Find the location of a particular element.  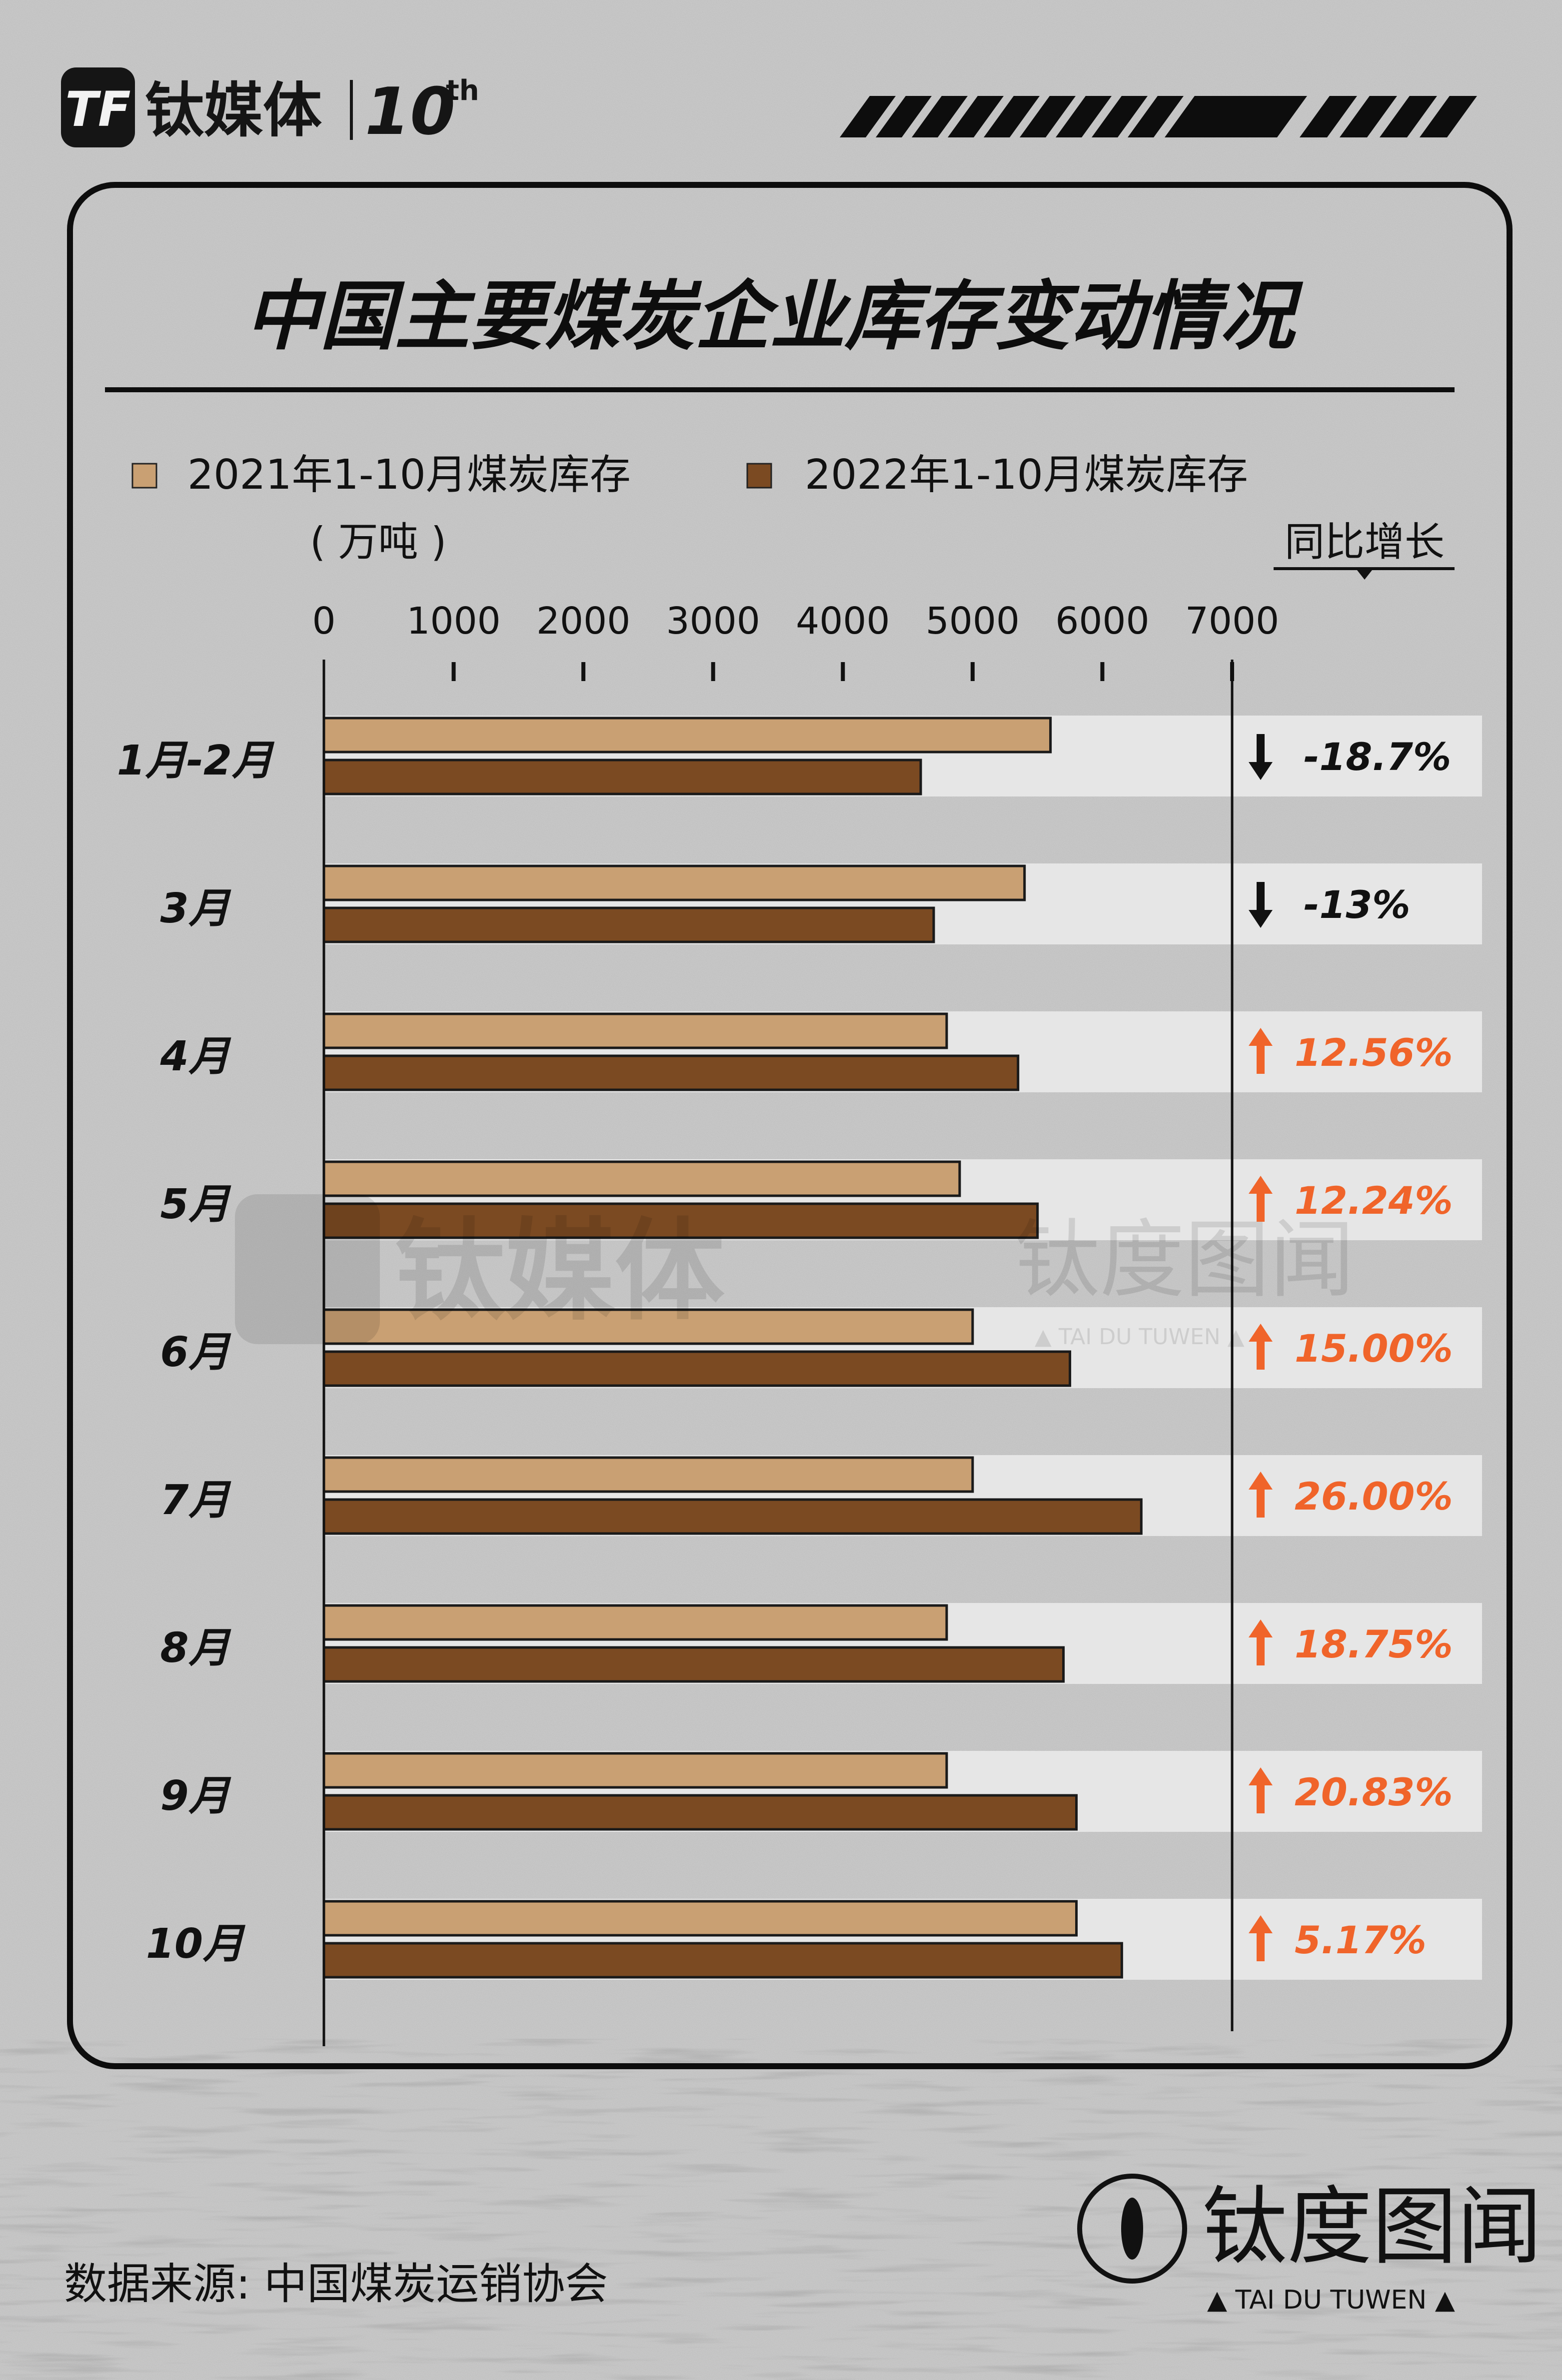

yoy-value: 15.00% is located at coordinates (1374, 1348).